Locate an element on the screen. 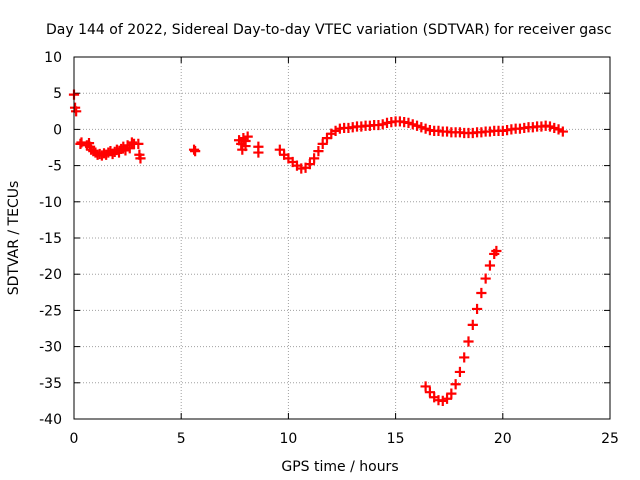  y-tick-label: 5 is located at coordinates (57, 94).